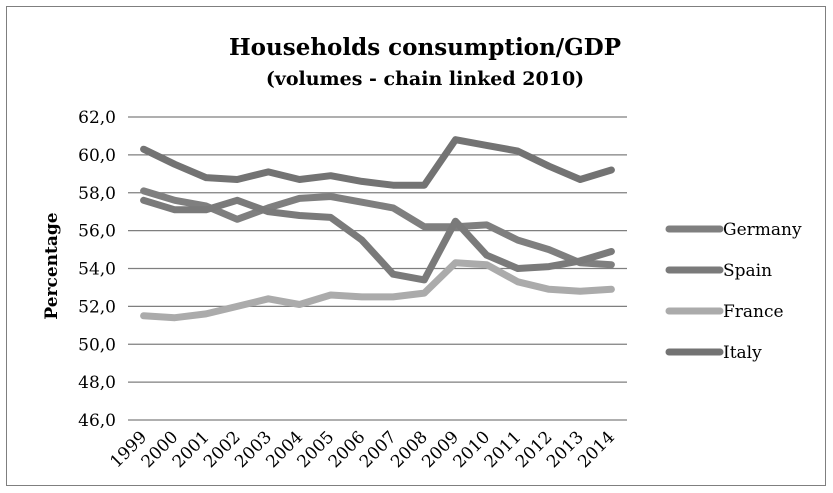 The image size is (833, 493). Describe the element at coordinates (425, 47) in the screenshot. I see `chart-title: Households consumption/GDP` at that location.